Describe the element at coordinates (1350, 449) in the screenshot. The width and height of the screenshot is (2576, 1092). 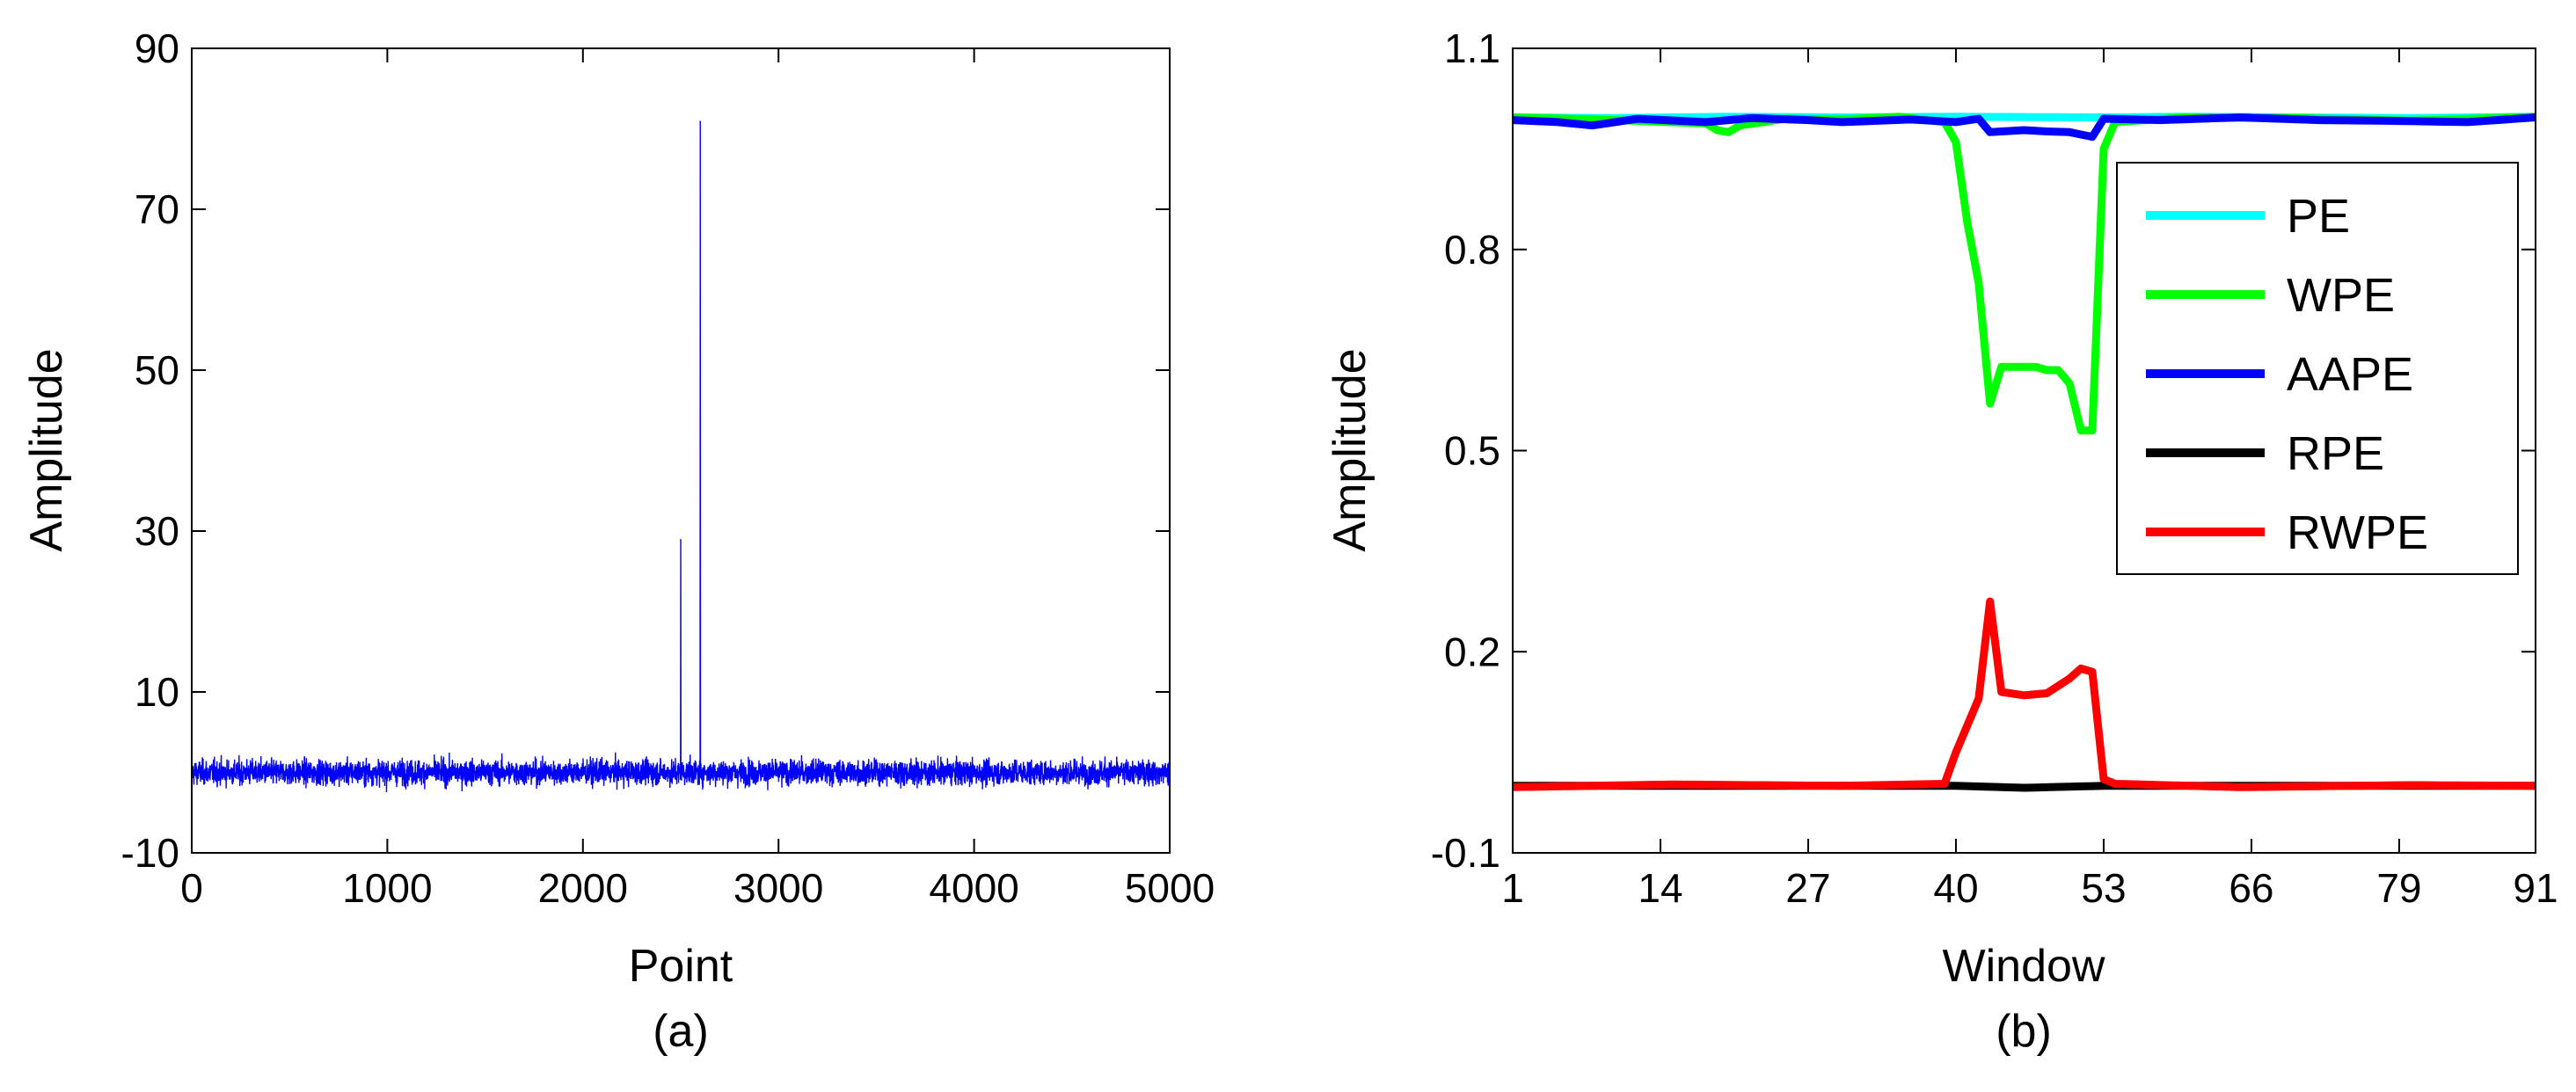
I see `y-axis-label-b: Amplitude` at that location.